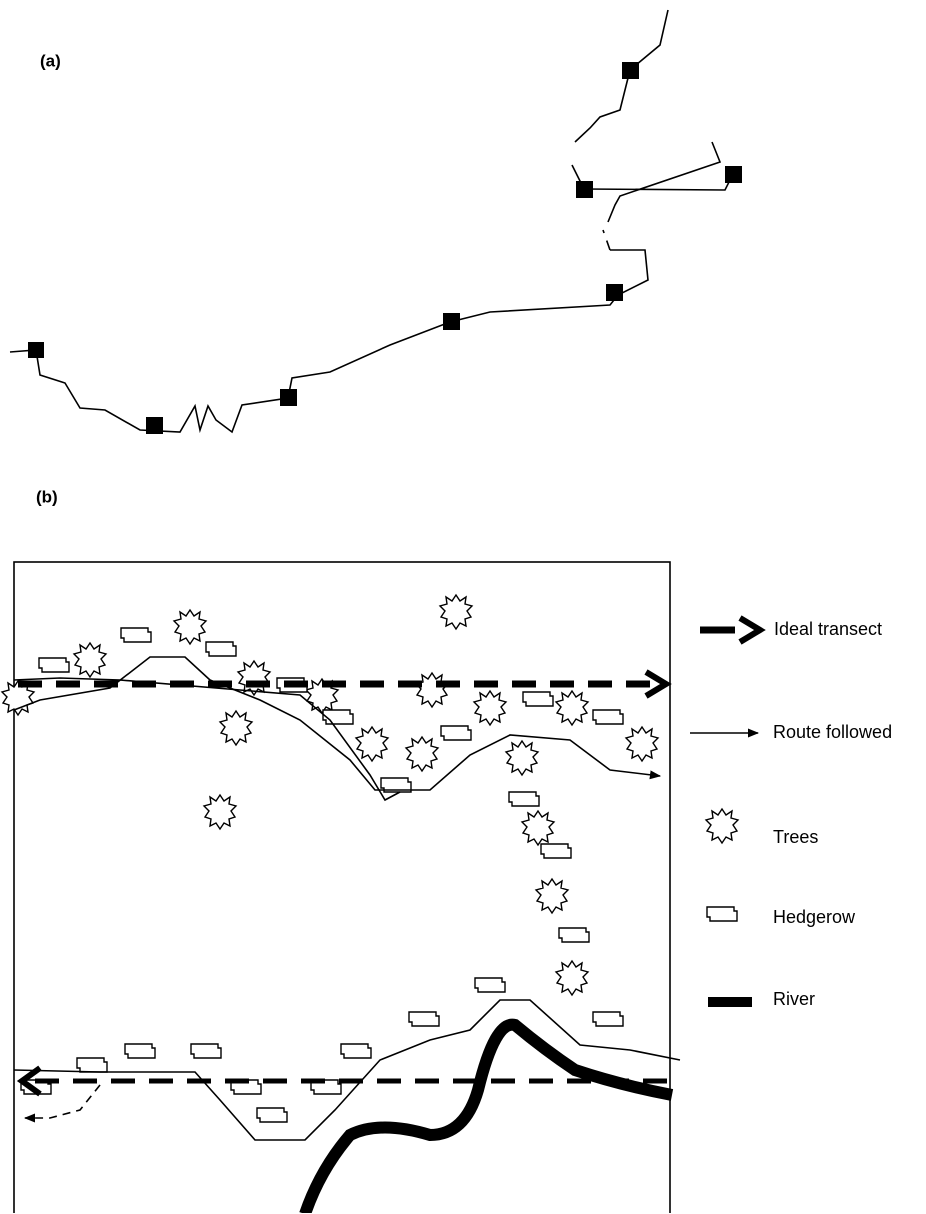 This screenshot has height=1214, width=926. What do you see at coordinates (795, 837) in the screenshot?
I see `legend-label: Trees` at bounding box center [795, 837].